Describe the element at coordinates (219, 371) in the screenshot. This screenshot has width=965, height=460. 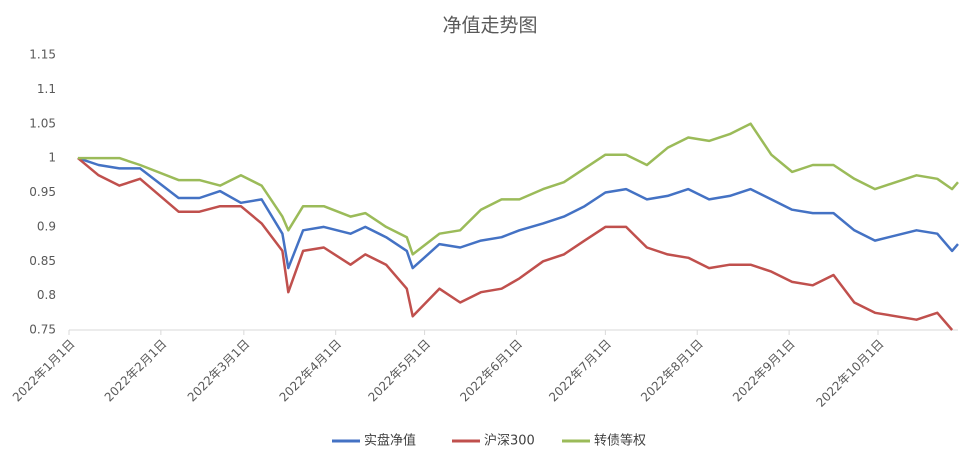
I see `x-tick-label: 2022年3月1日` at that location.